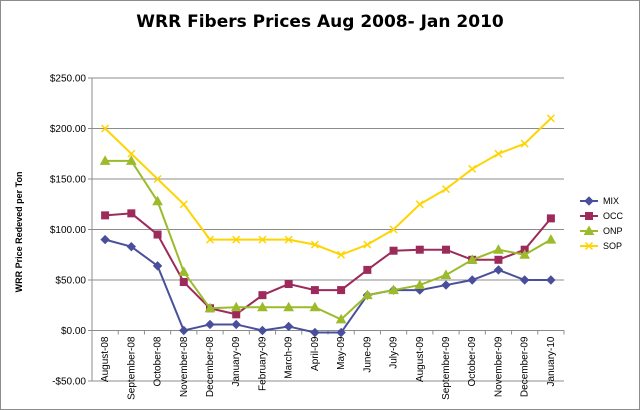 The width and height of the screenshot is (640, 410). Describe the element at coordinates (320, 22) in the screenshot. I see `chart-title: WRR Fibers Prices Aug 2008- Jan 2010` at that location.